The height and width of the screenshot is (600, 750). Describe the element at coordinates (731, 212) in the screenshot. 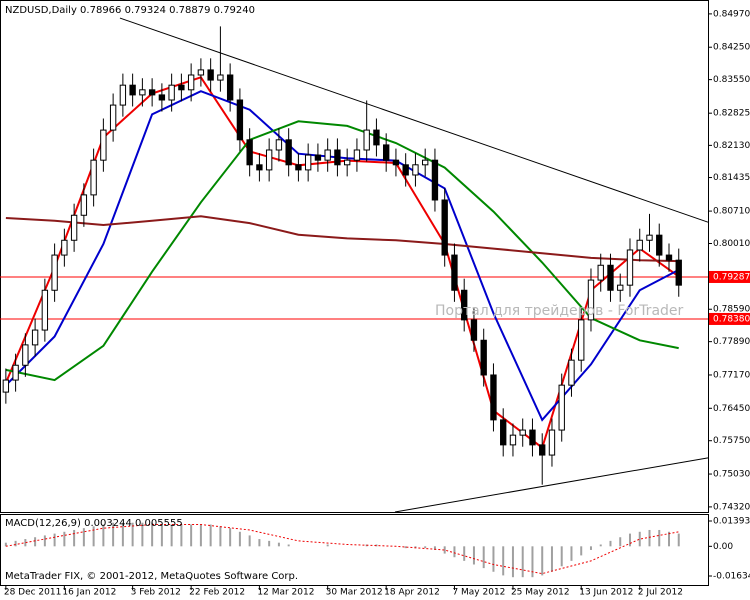

I see `y-tick-label: 0.80710` at that location.